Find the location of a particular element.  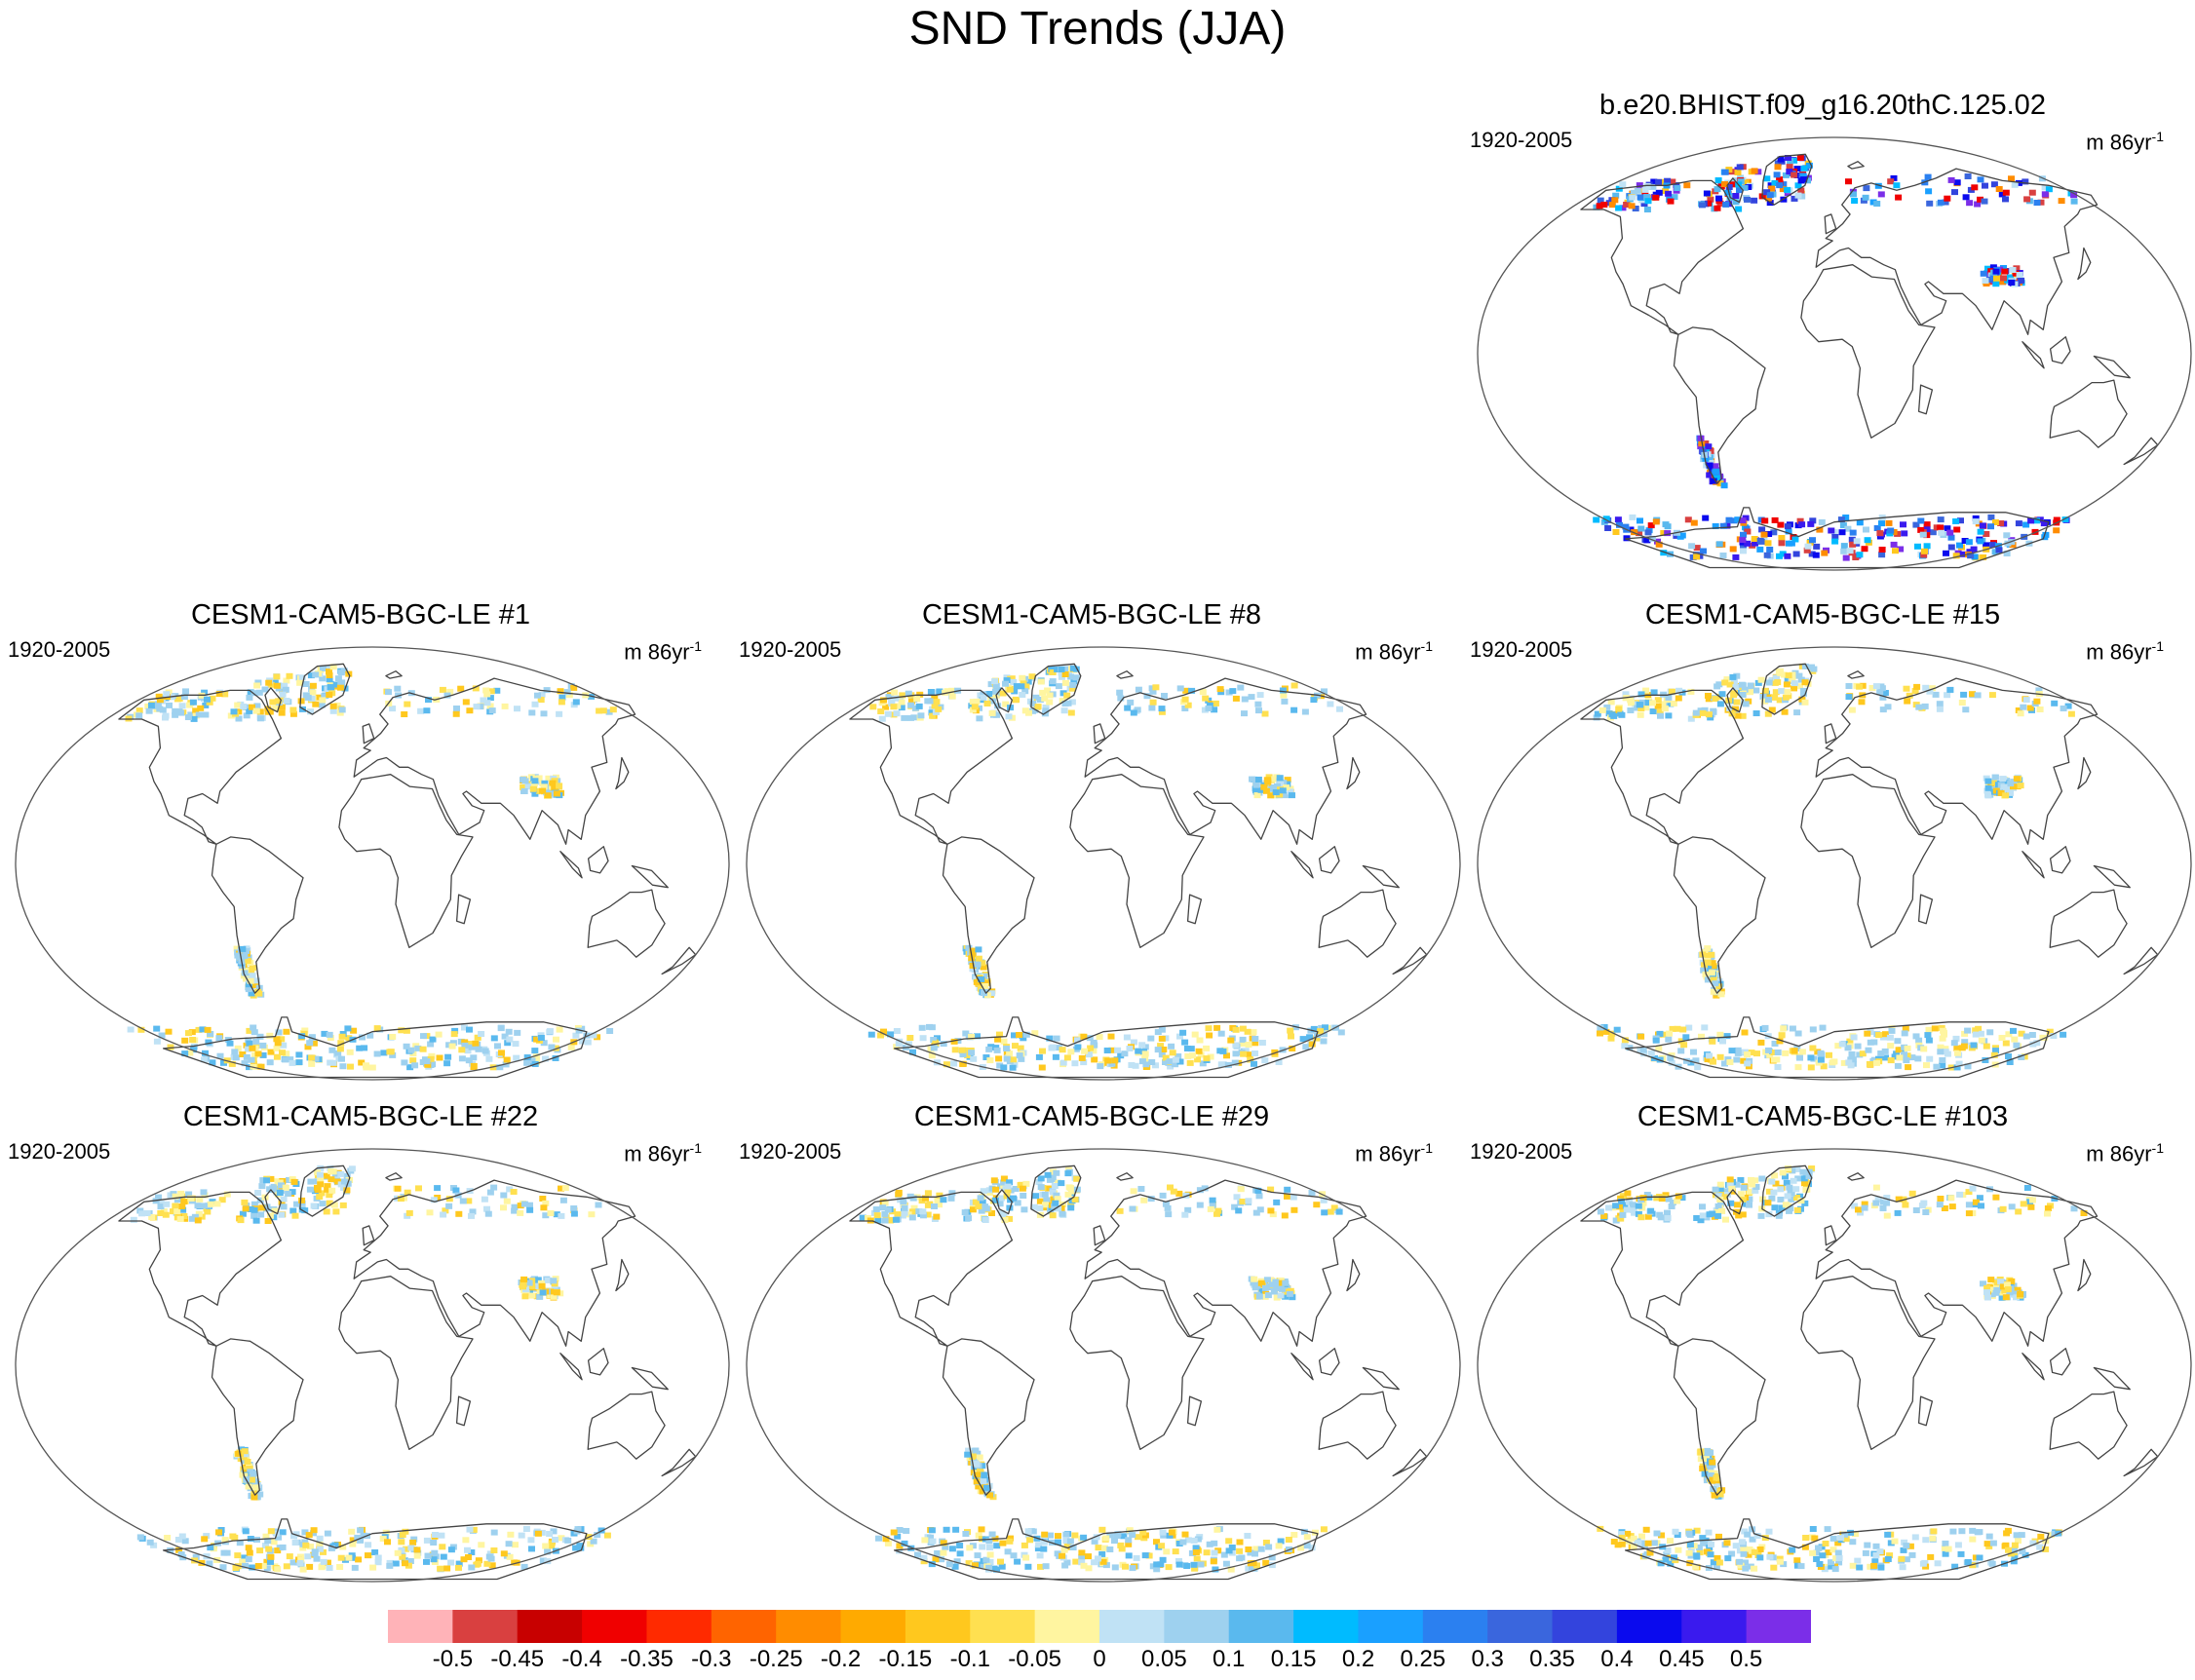

coastline-uk is located at coordinates (368, 1235).